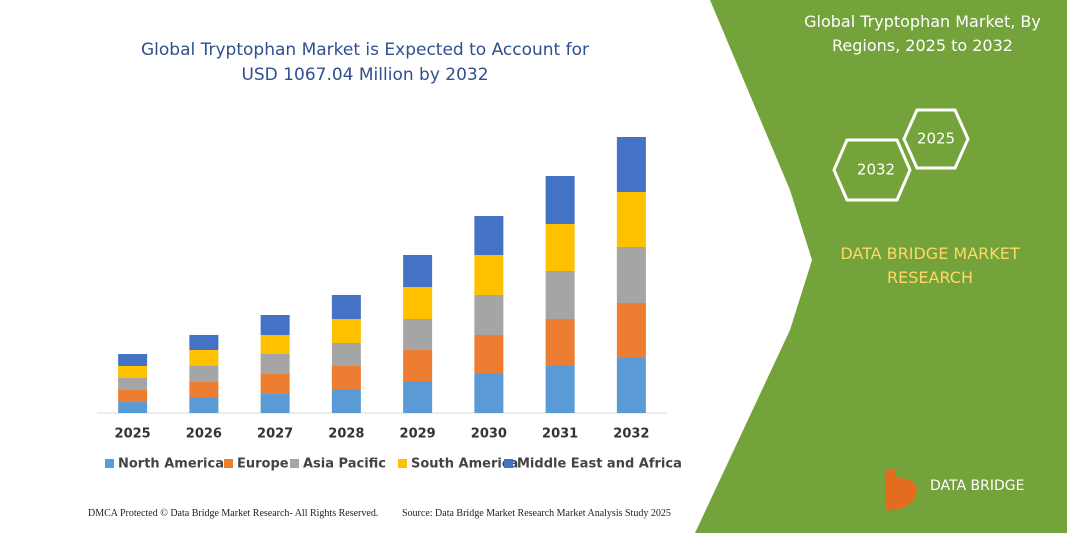  Describe the element at coordinates (263, 464) in the screenshot. I see `legend-label: Europe` at that location.